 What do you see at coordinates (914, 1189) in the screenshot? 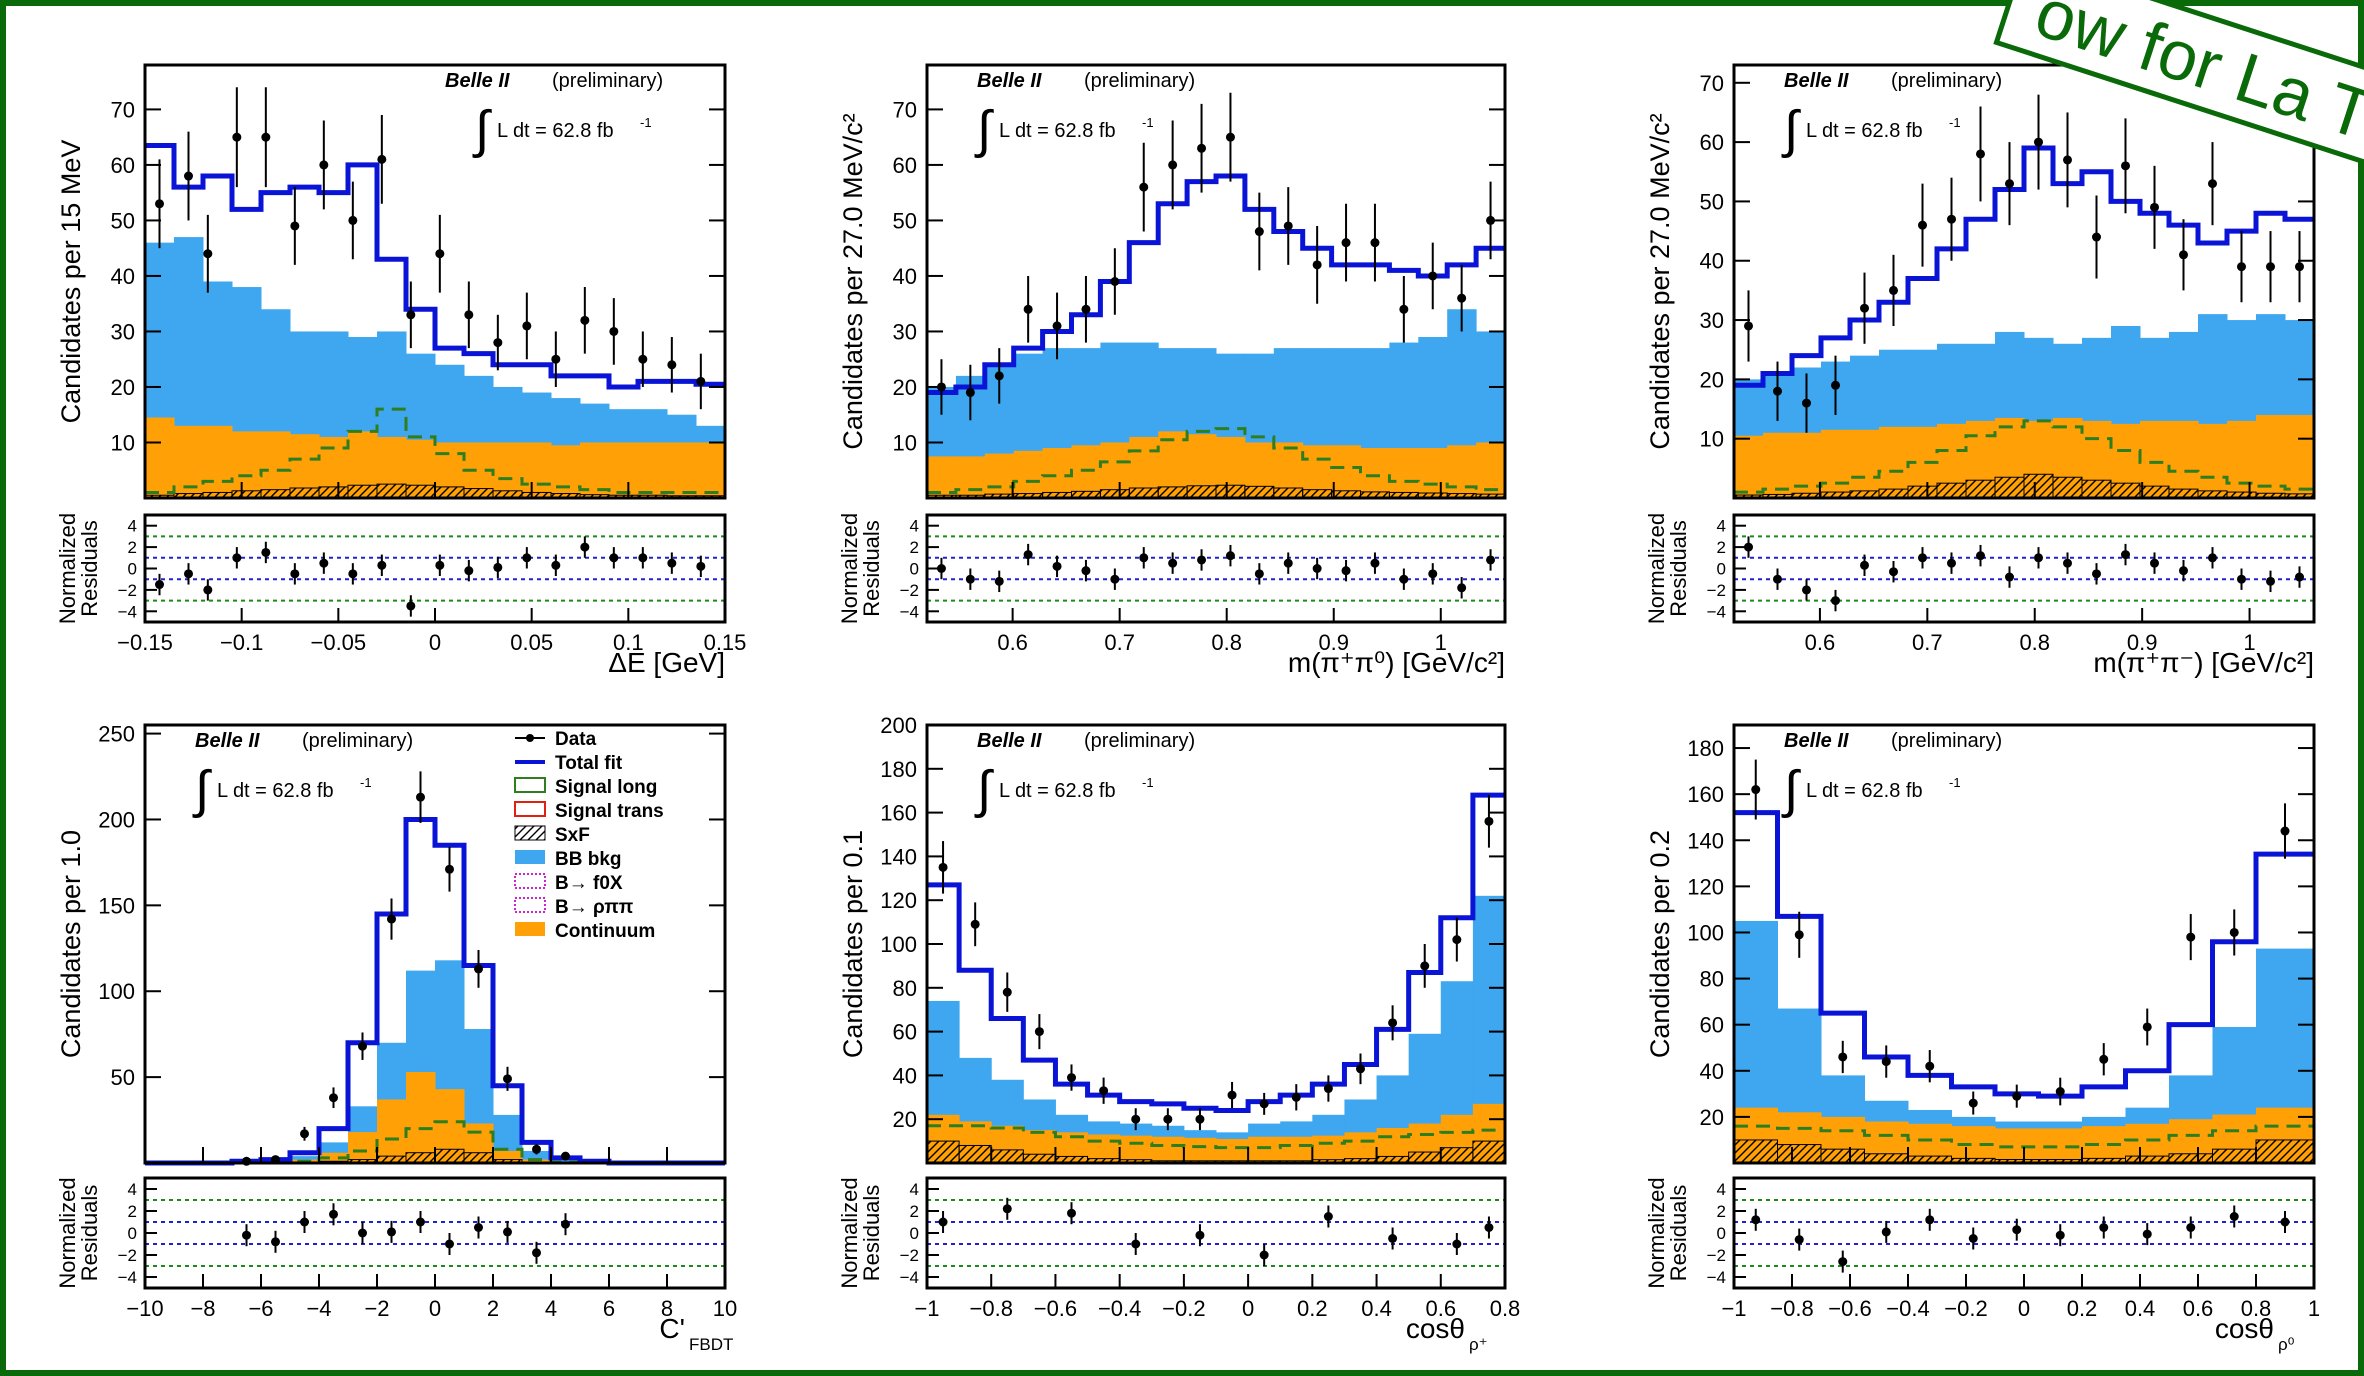
I see `resid-y-tick-label: 4` at bounding box center [914, 1189].